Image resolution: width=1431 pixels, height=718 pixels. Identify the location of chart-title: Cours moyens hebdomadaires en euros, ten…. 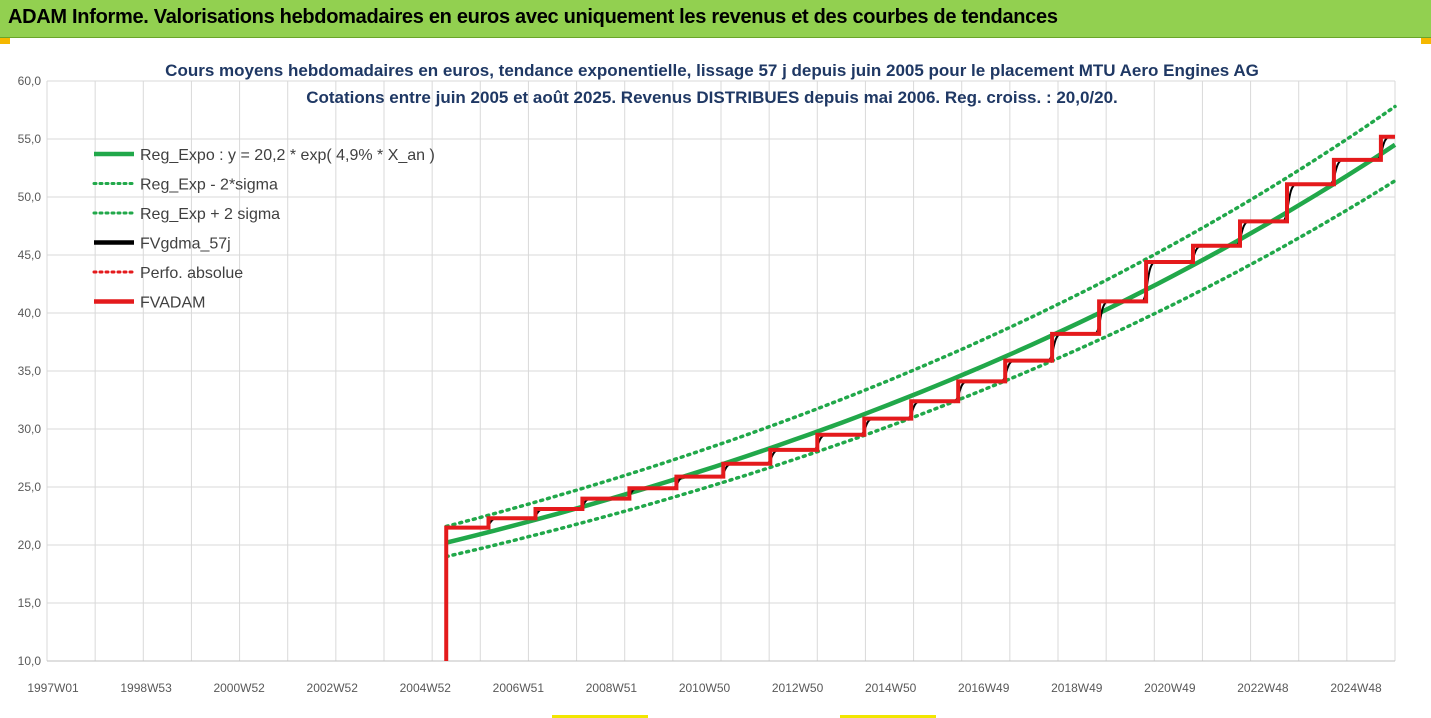
(712, 70).